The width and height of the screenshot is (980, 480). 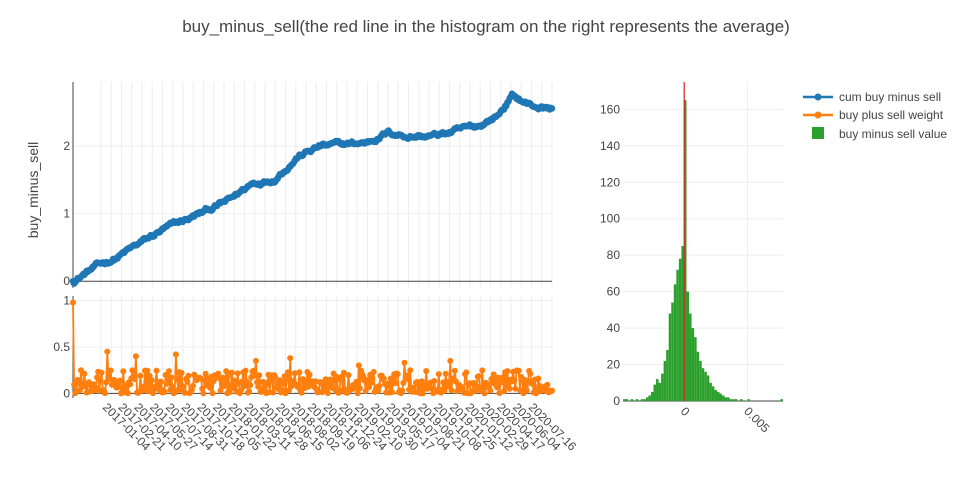 What do you see at coordinates (61, 347) in the screenshot?
I see `weight-y-ticks: 00.51` at bounding box center [61, 347].